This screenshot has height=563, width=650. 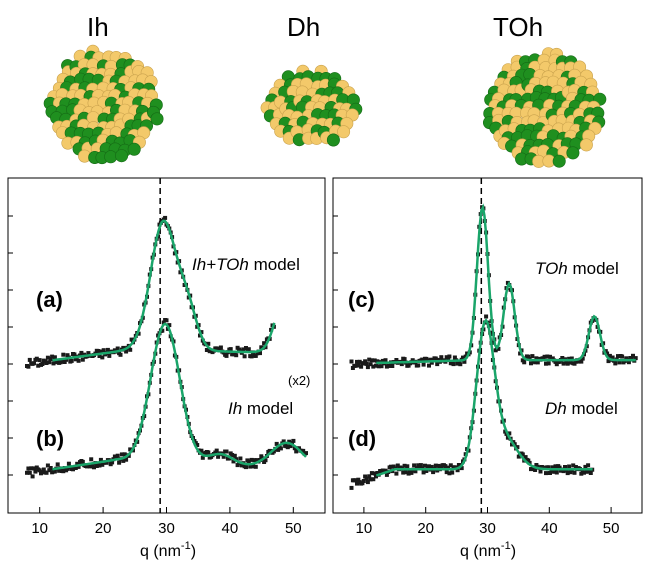 What do you see at coordinates (544, 107) in the screenshot?
I see `cluster-toh-image` at bounding box center [544, 107].